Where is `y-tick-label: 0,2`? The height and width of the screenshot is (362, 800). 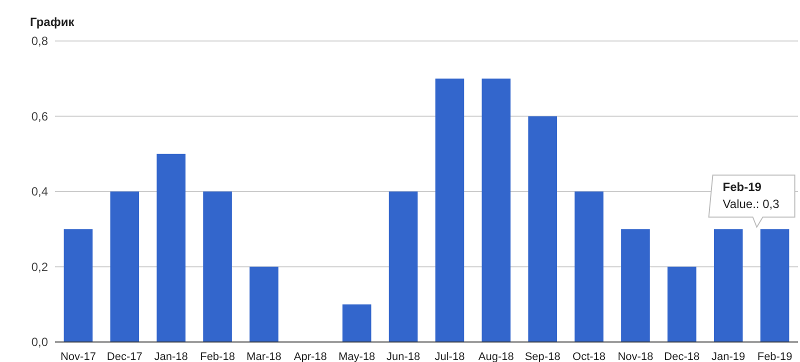 y-tick-label: 0,2 is located at coordinates (39, 267).